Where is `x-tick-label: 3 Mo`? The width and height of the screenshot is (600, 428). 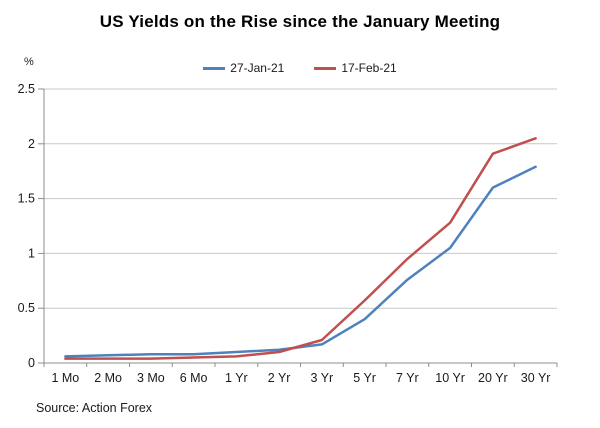
x-tick-label: 3 Mo is located at coordinates (151, 378).